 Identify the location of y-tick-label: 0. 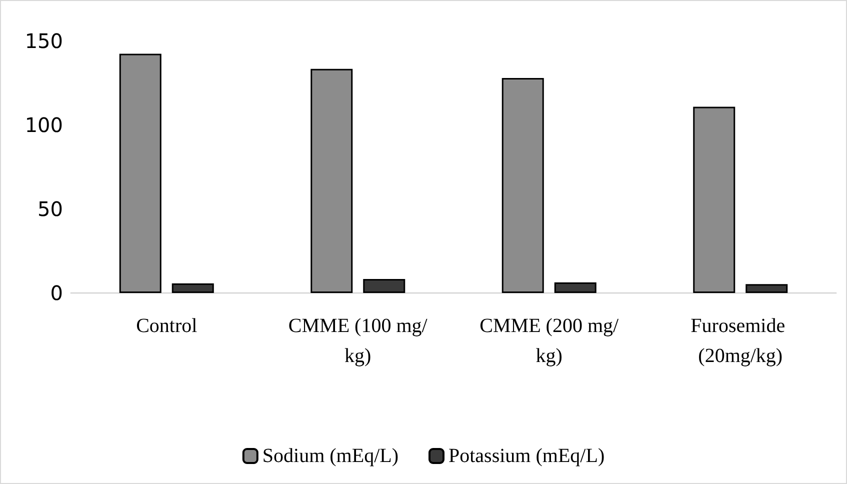
(56, 293).